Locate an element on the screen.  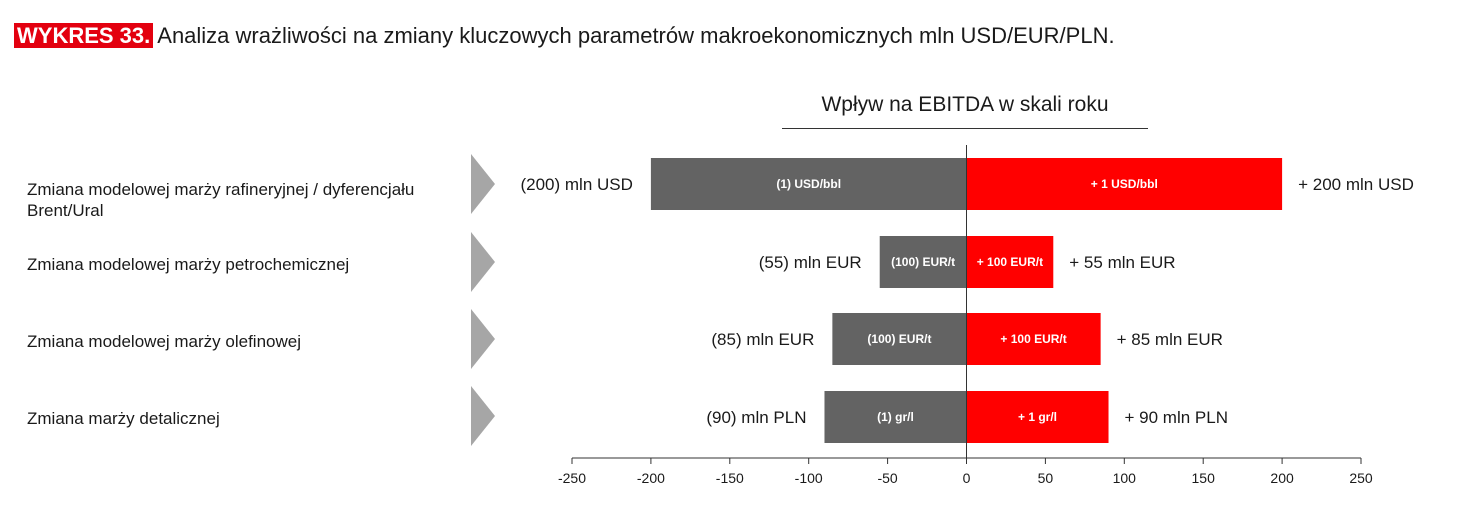
bar-label-positive: + 1 USD/bbl is located at coordinates (1124, 184).